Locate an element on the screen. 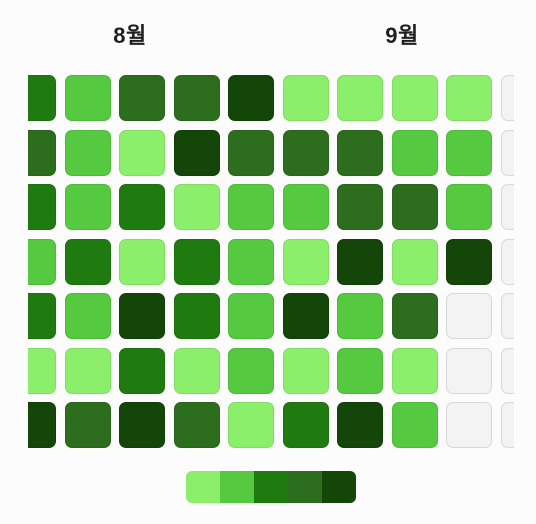 This screenshot has height=524, width=536. month-label-september: 9월 is located at coordinates (402, 35).